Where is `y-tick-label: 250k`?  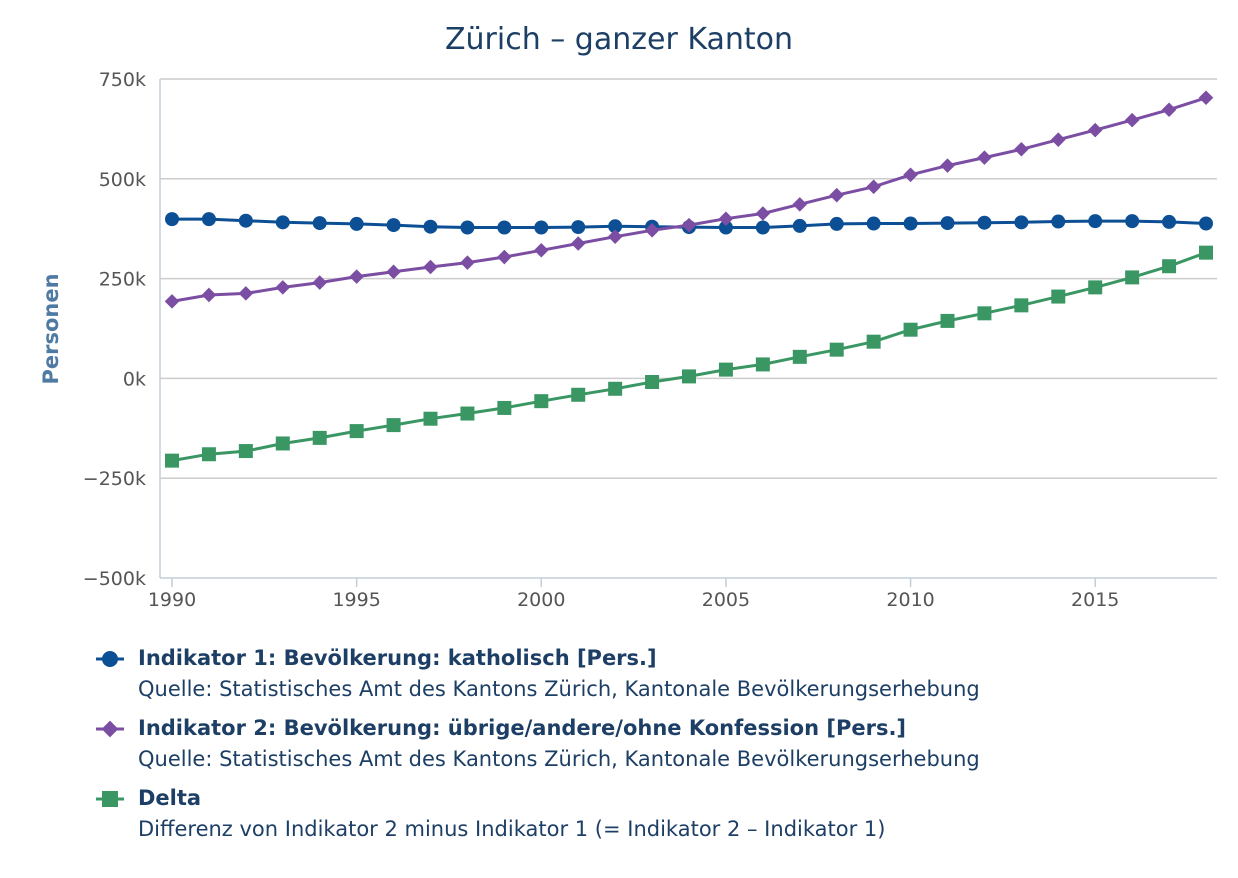 y-tick-label: 250k is located at coordinates (122, 280).